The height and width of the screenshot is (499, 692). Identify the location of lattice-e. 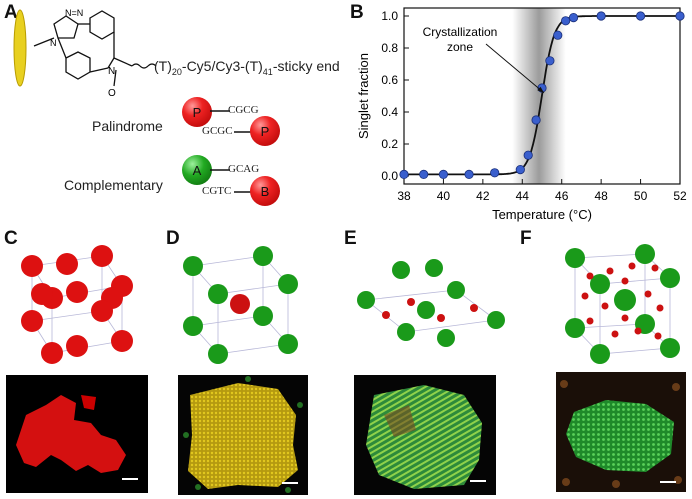
(431, 303).